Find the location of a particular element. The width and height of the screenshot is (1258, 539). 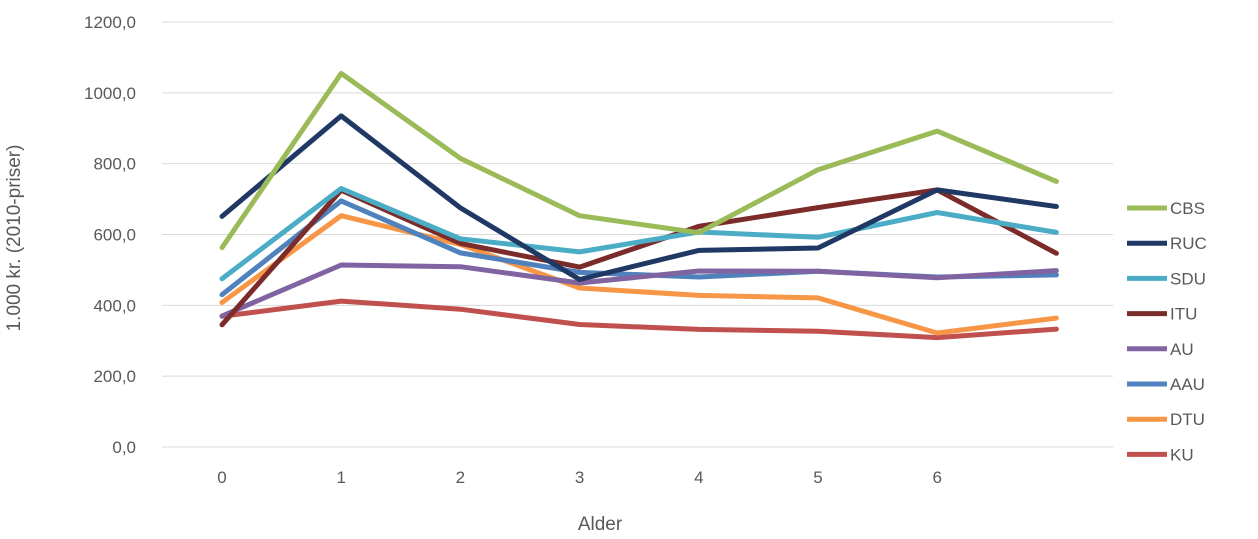

legend-label: AU is located at coordinates (1182, 349).